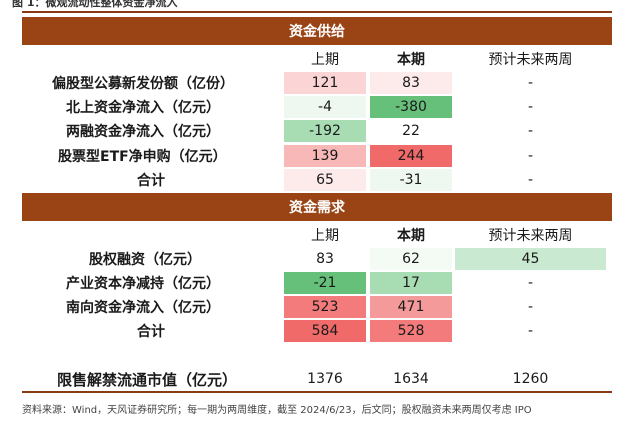  Describe the element at coordinates (530, 331) in the screenshot. I see `demand-total-fcst: -` at that location.